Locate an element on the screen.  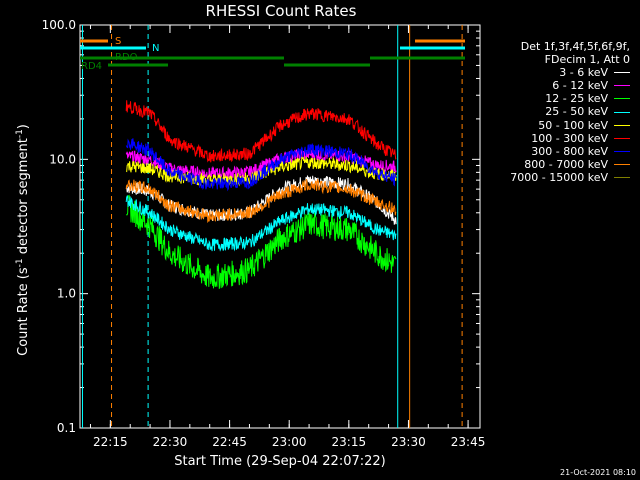
chart-title: RHESSI Count Rates is located at coordinates (281, 11).